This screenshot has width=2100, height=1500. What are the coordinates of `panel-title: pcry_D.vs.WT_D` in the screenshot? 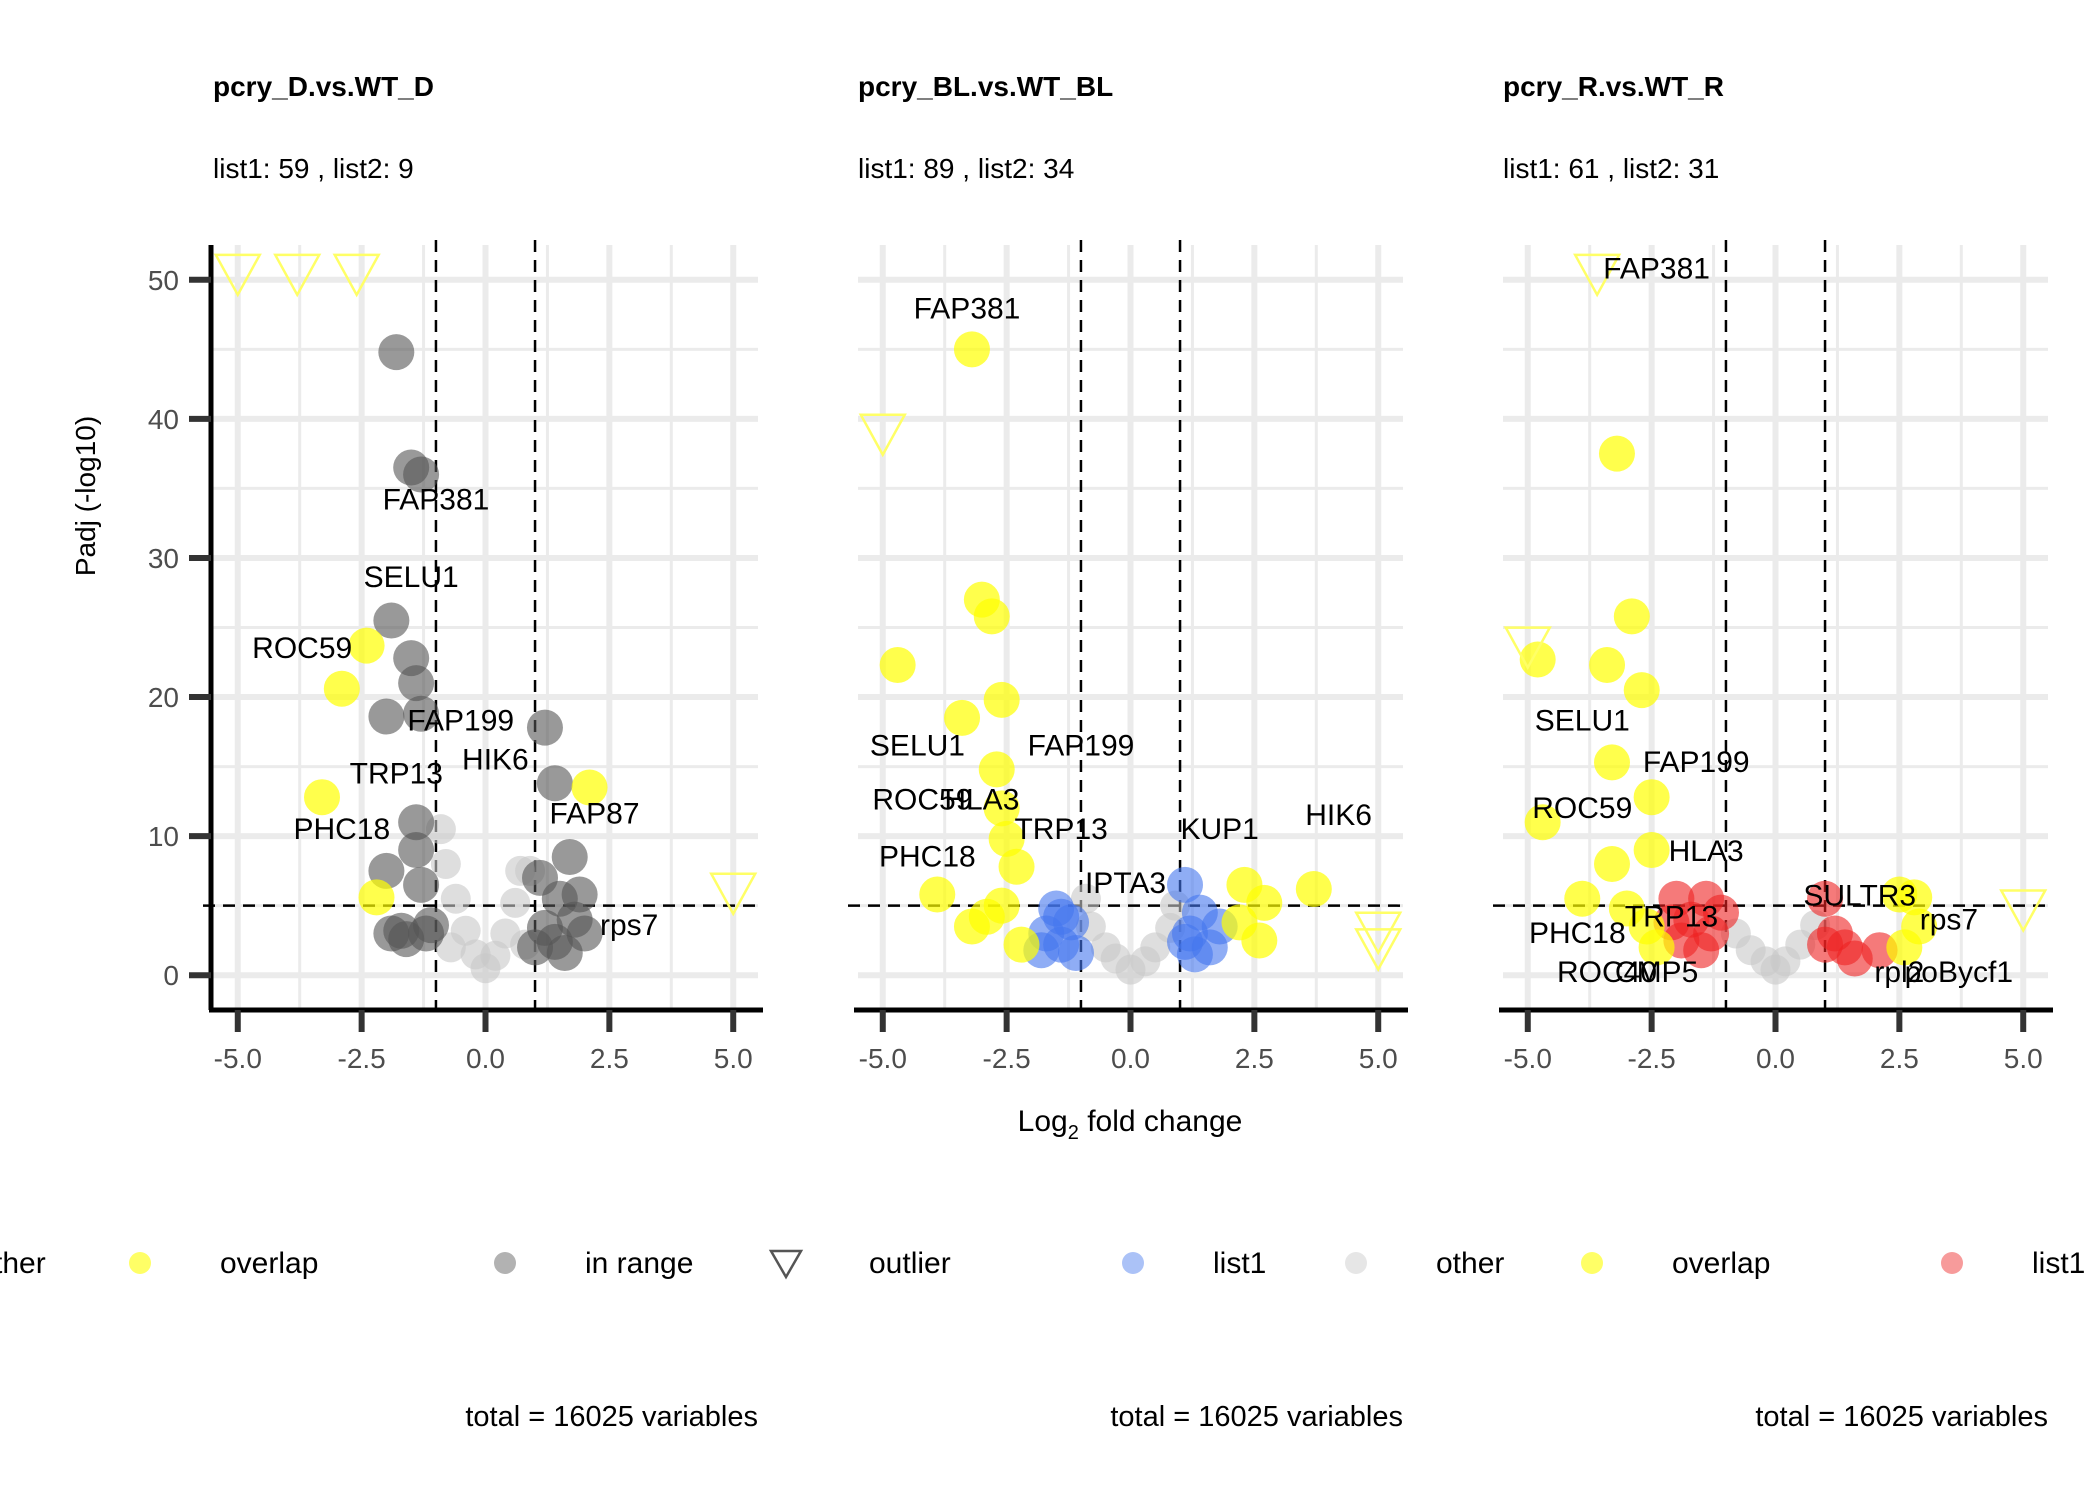 It's located at (323, 86).